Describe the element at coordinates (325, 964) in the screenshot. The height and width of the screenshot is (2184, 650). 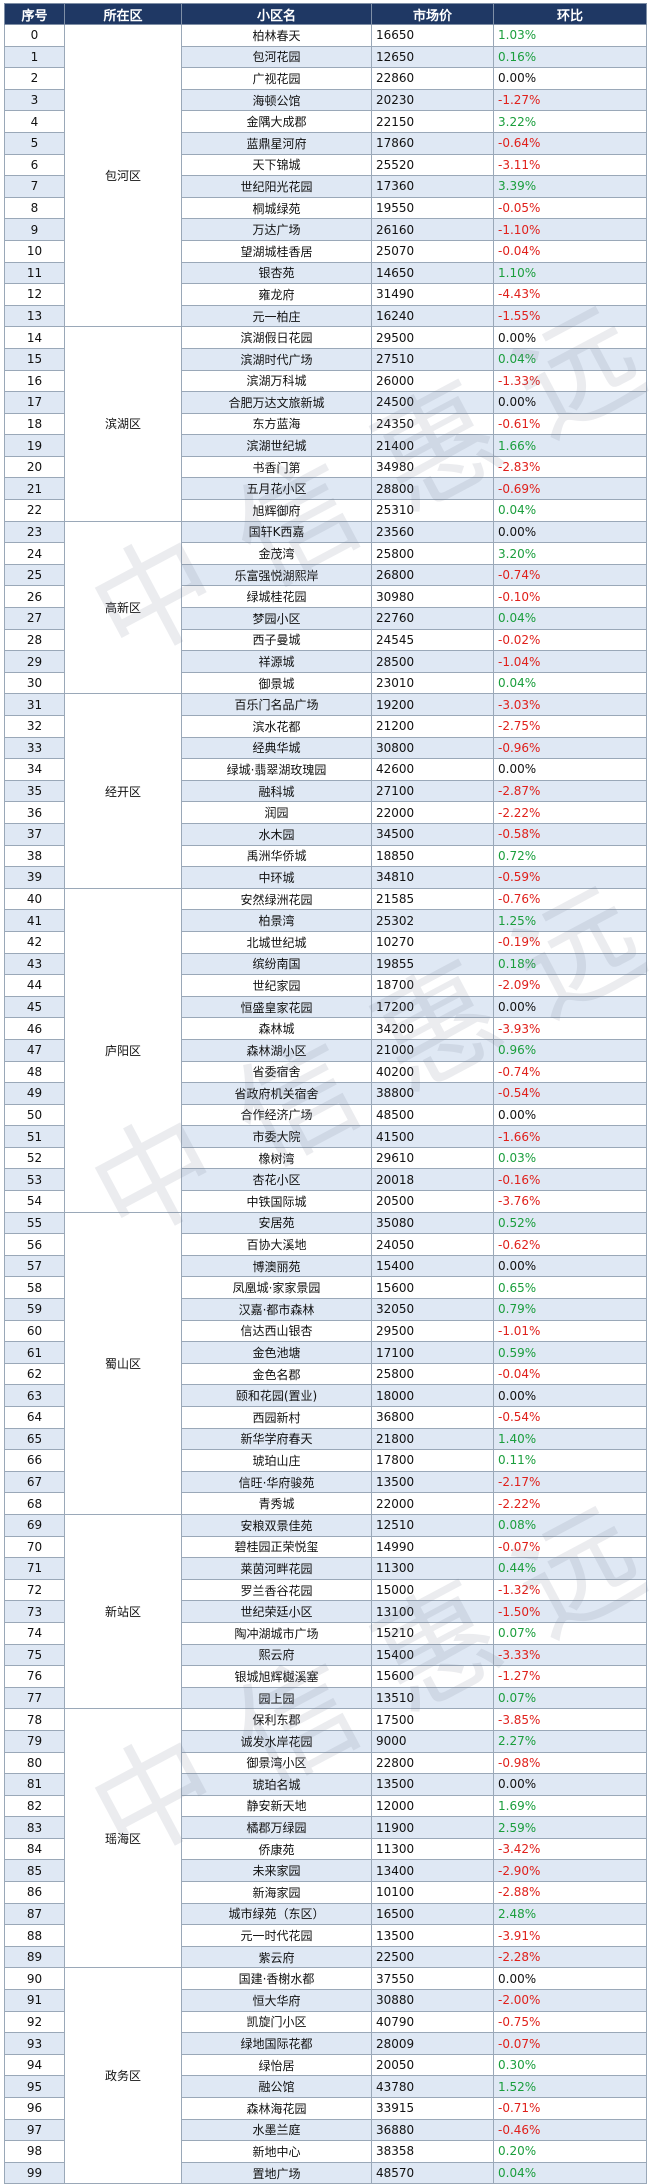
I see `table-row: 43 缤纷南国 19855 0.18%` at that location.